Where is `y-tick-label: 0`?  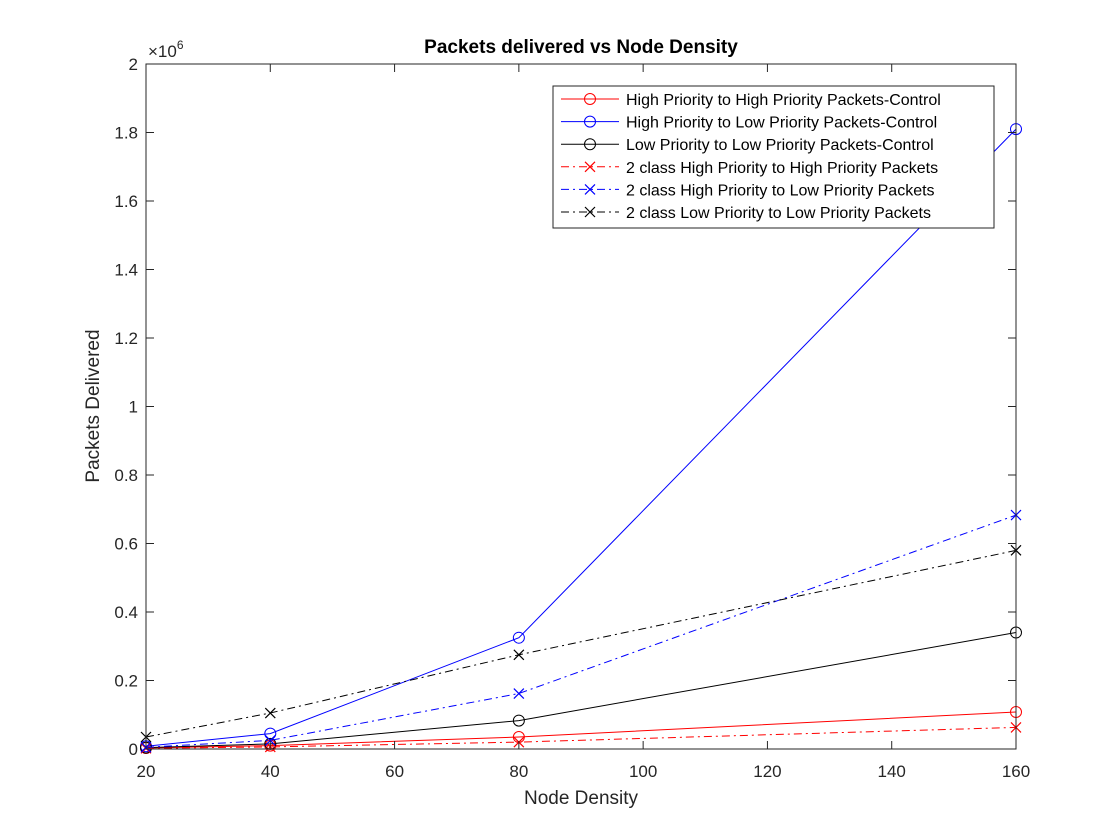 y-tick-label: 0 is located at coordinates (133, 749).